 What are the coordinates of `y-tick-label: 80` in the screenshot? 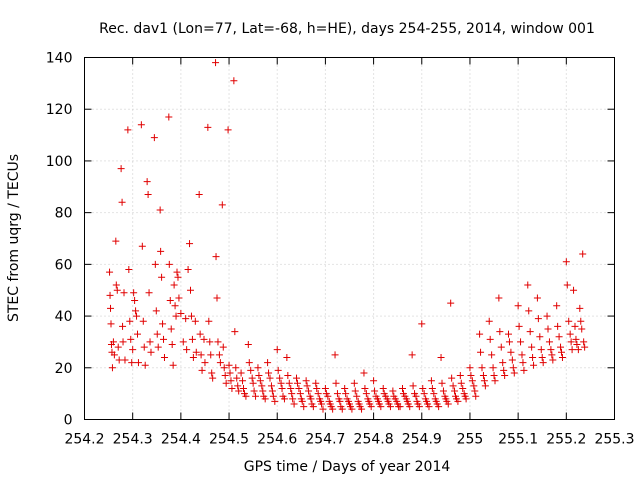 It's located at (64, 214).